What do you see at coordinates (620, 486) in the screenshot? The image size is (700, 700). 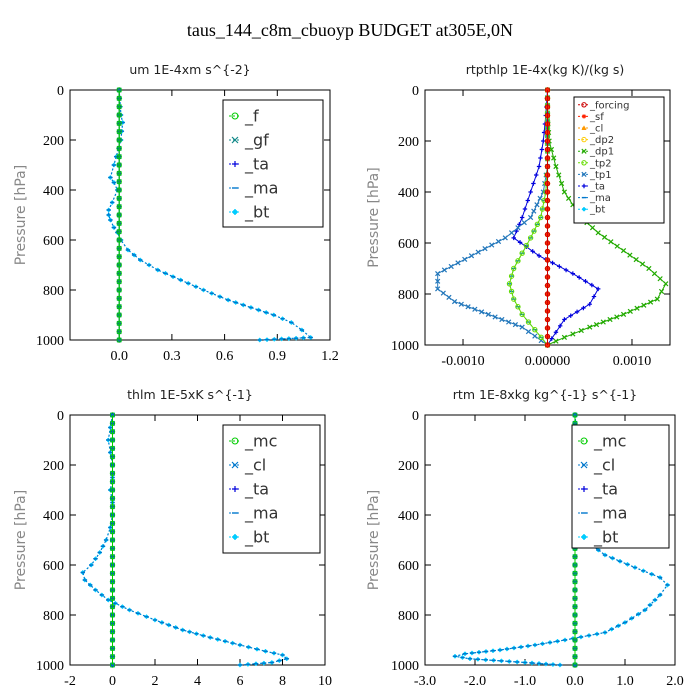 I see `legend-box` at bounding box center [620, 486].